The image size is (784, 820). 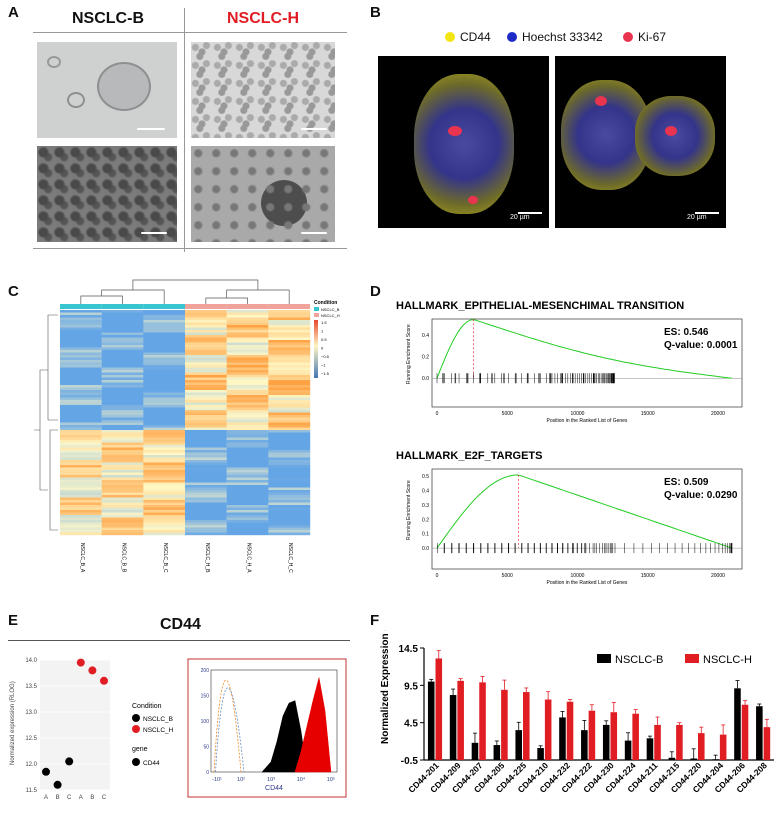 I want to click on sample-label: NSCLC_H_A, so click(x=249, y=558).